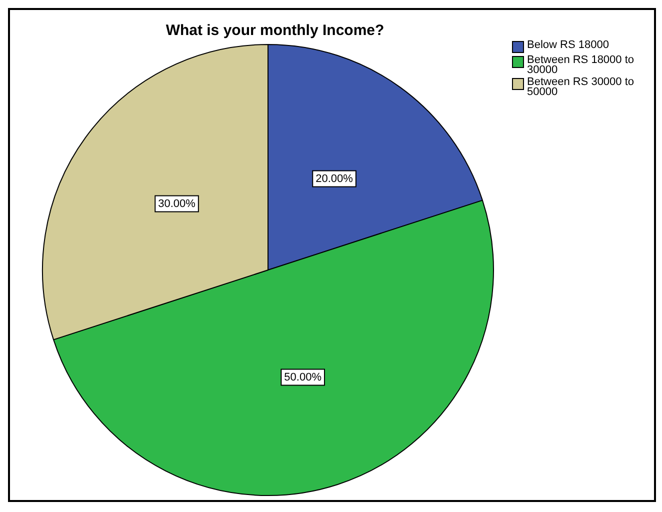 Image resolution: width=662 pixels, height=512 pixels. What do you see at coordinates (568, 45) in the screenshot?
I see `legend-label: Below RS 18000` at bounding box center [568, 45].